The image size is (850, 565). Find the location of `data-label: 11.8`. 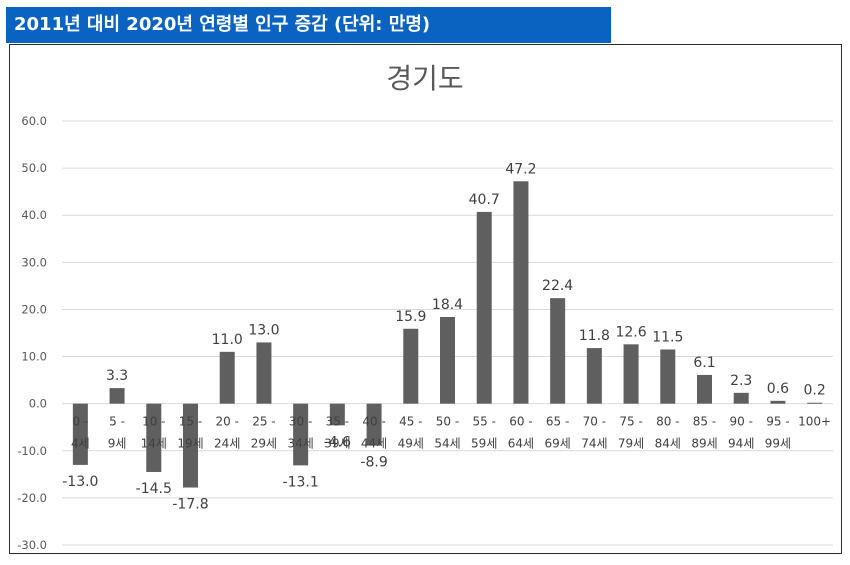

data-label: 11.8 is located at coordinates (594, 336).